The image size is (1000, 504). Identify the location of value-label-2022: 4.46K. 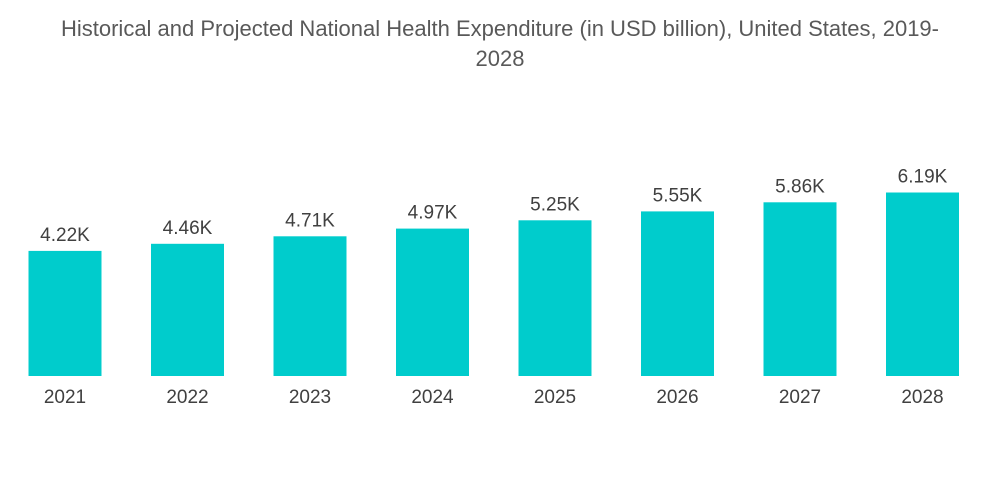
(188, 228).